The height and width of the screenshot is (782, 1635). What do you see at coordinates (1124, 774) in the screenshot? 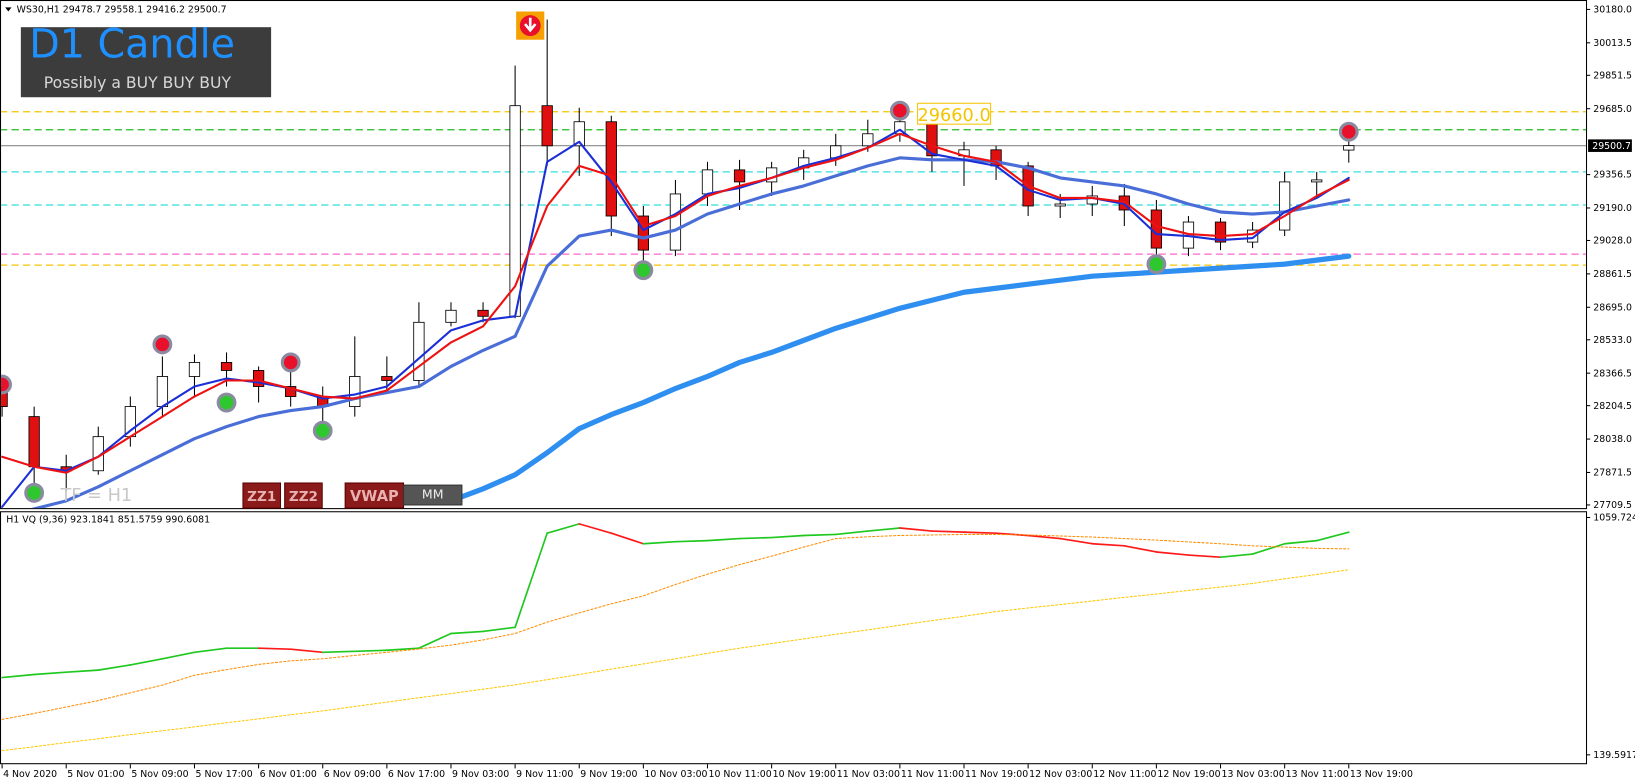
I see `x-tick-label: 12 Nov 11:00` at bounding box center [1124, 774].